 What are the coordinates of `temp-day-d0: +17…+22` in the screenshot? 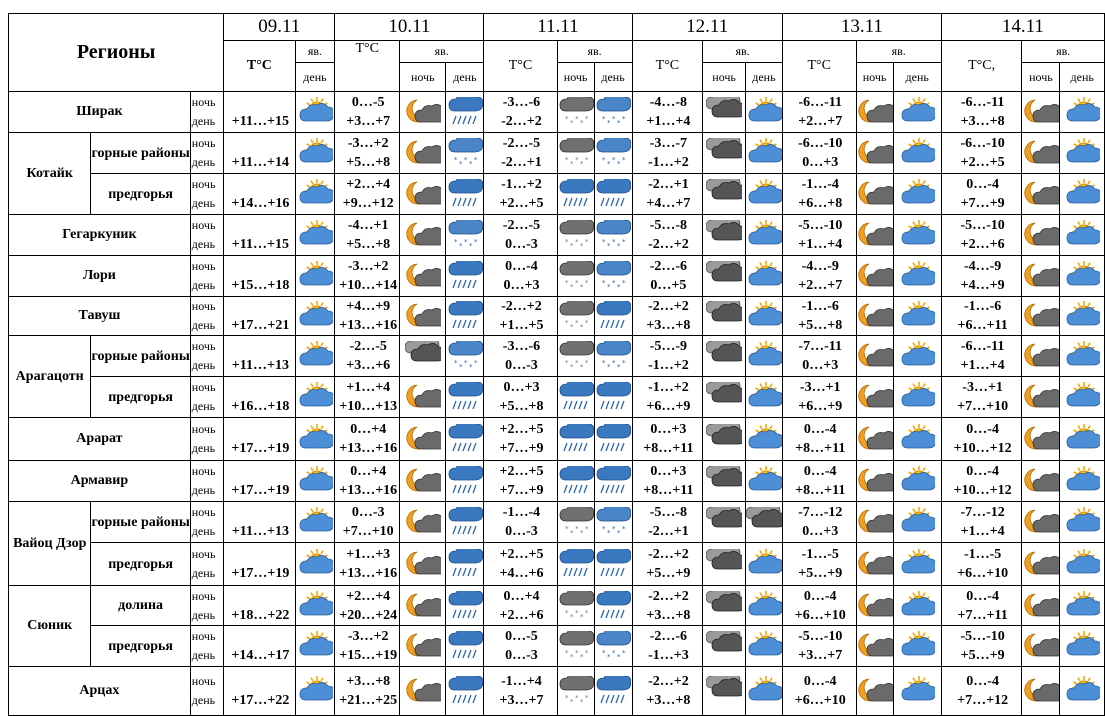 It's located at (260, 700).